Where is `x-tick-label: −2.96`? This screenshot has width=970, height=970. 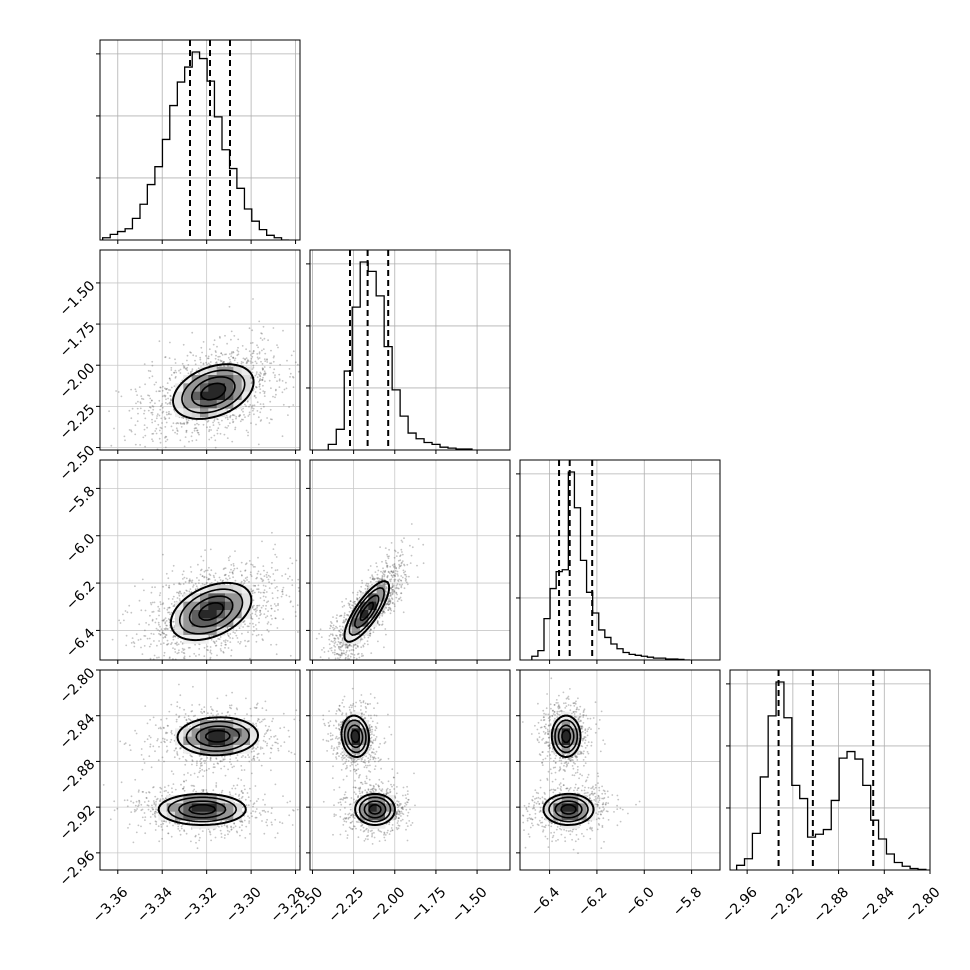
x-tick-label: −2.96 is located at coordinates (740, 905).